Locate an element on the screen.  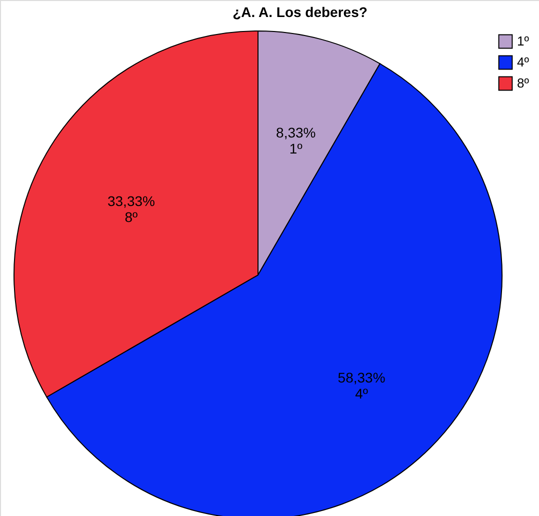
data-label: 58,33% is located at coordinates (362, 378).